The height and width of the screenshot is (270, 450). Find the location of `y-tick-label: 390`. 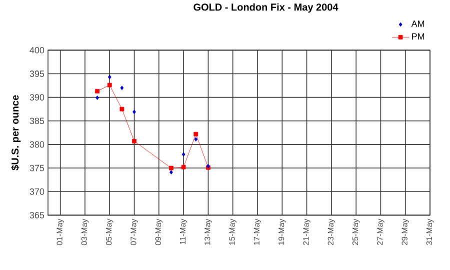

y-tick-label: 390 is located at coordinates (37, 97).